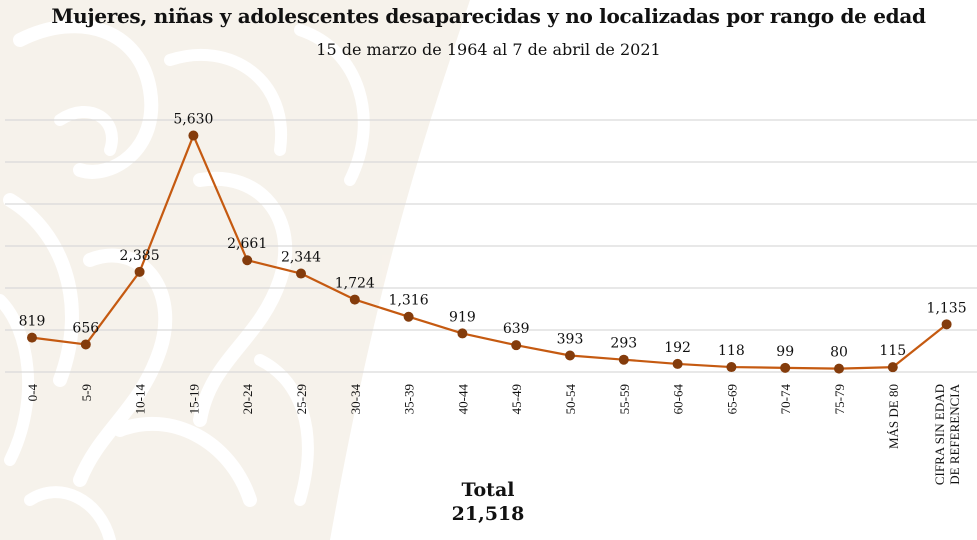 Image resolution: width=977 pixels, height=540 pixels. What do you see at coordinates (678, 399) in the screenshot?
I see `x-tick-label: 60-64` at bounding box center [678, 399].